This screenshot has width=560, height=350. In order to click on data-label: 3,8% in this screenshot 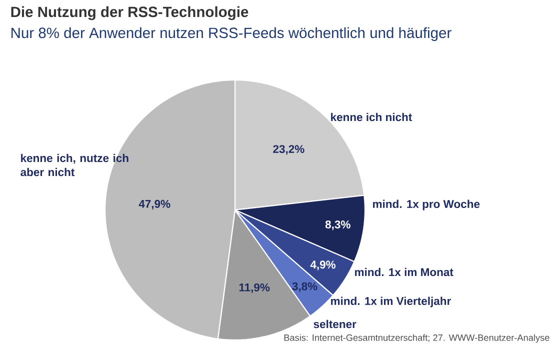, I will do `click(305, 287)`.